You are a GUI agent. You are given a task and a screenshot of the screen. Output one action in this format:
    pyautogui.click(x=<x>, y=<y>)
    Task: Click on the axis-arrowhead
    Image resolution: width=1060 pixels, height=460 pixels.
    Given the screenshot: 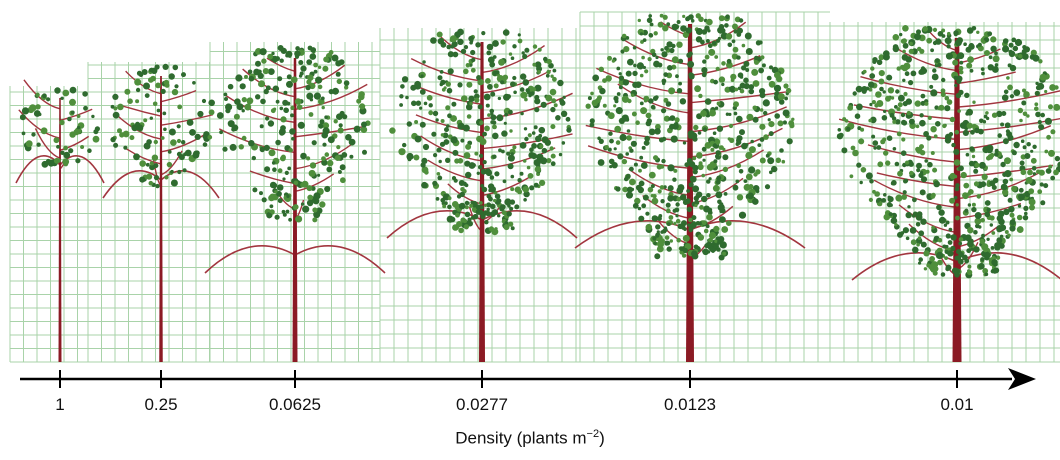 What is the action you would take?
    pyautogui.click(x=1022, y=379)
    